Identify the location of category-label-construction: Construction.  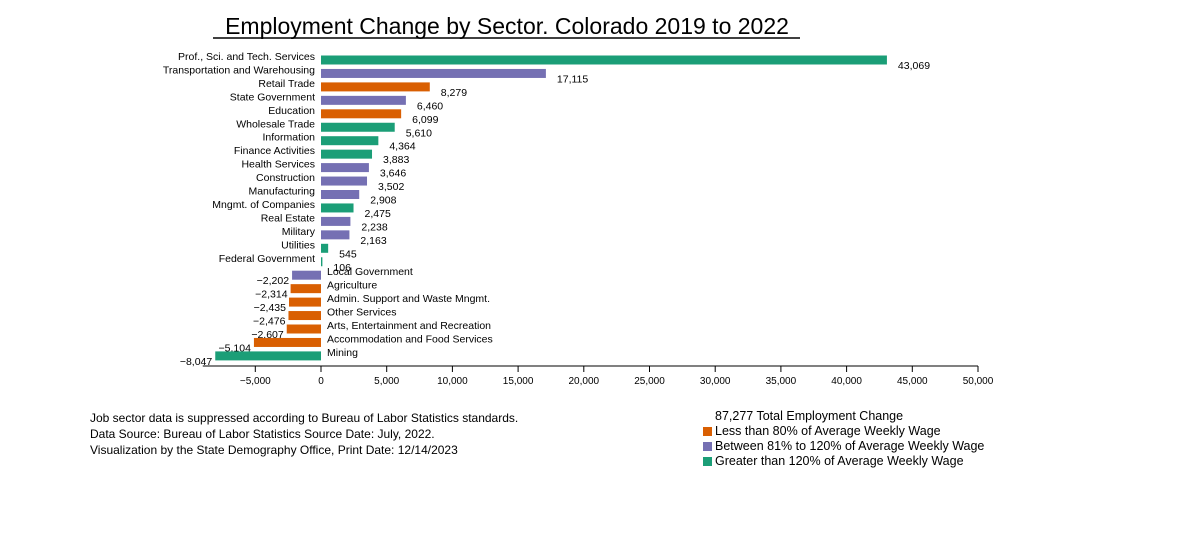
(285, 178).